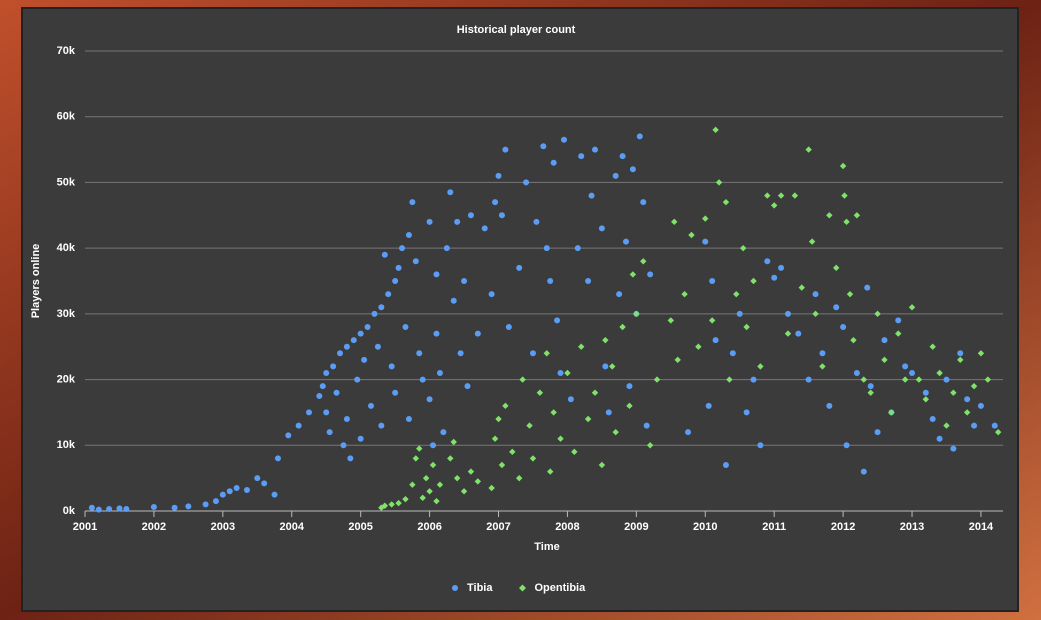  Describe the element at coordinates (516, 30) in the screenshot. I see `chart-title: Historical player count` at that location.